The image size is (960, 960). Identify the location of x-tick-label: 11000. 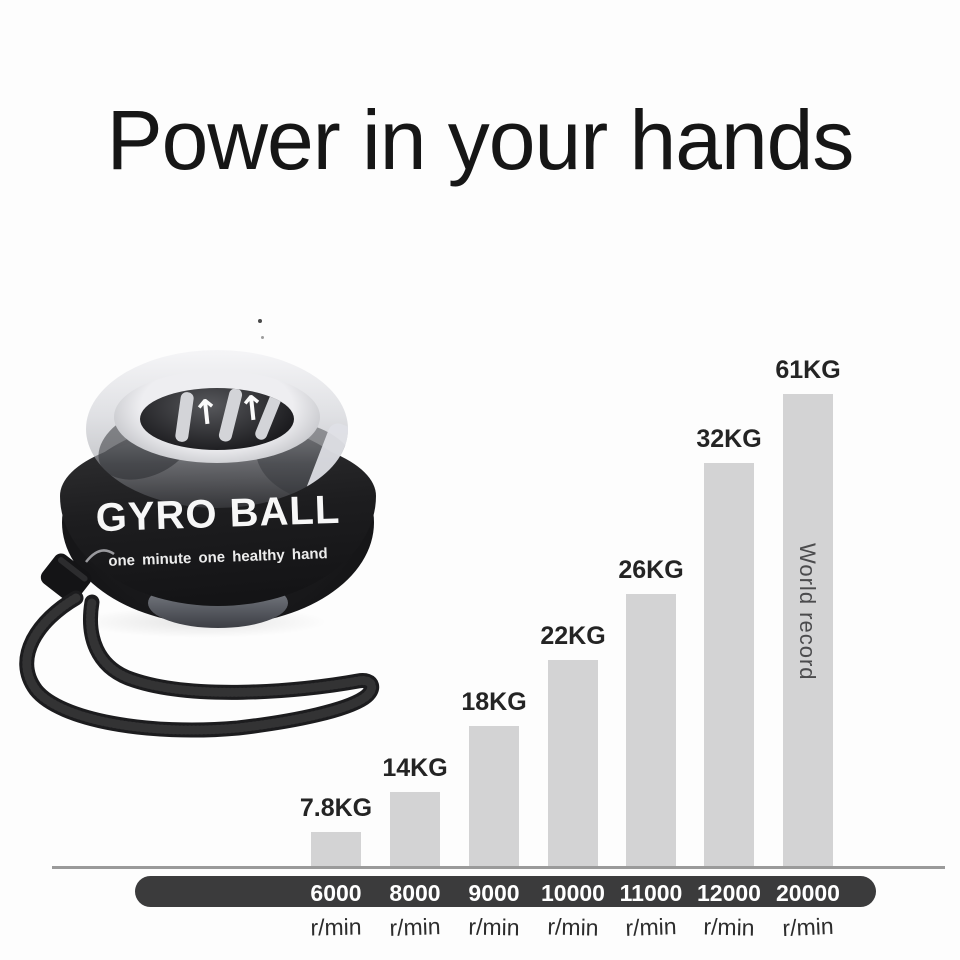
(651, 893).